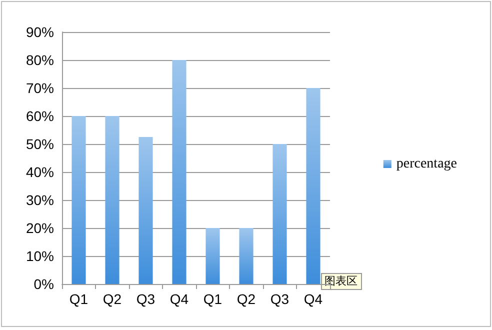  Describe the element at coordinates (40, 32) in the screenshot. I see `y-tick-label: 90%` at that location.